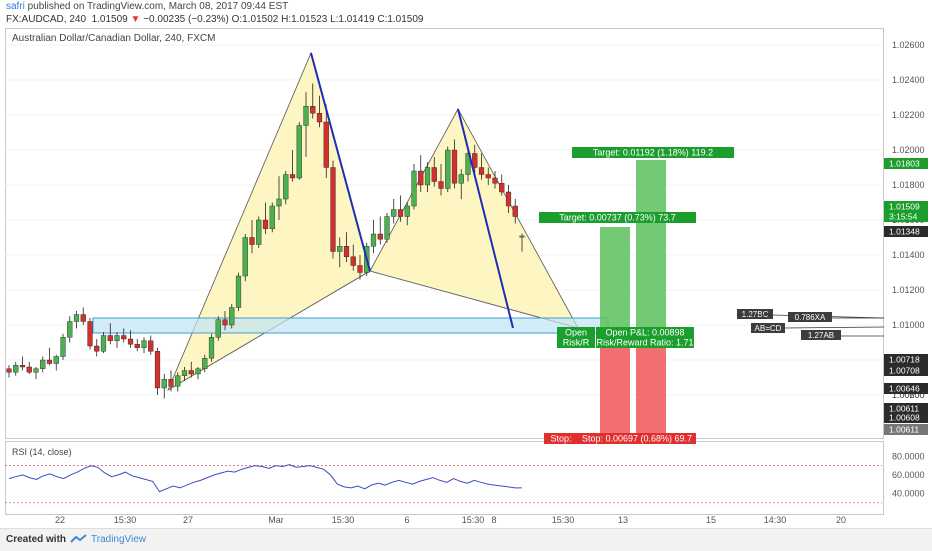  Describe the element at coordinates (906, 231) in the screenshot. I see `price-axis-label: 1.01348` at that location.